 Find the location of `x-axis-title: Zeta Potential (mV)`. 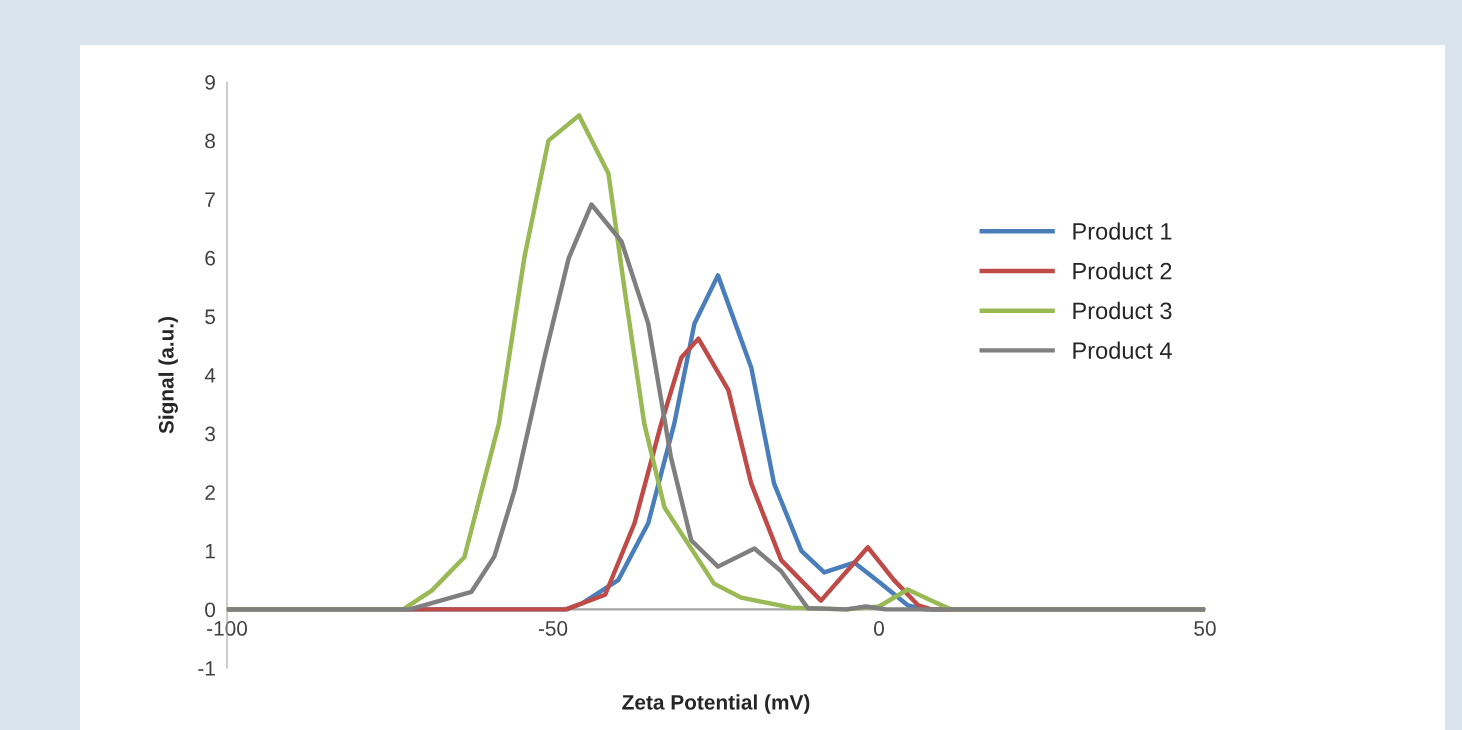

x-axis-title: Zeta Potential (mV) is located at coordinates (716, 704).